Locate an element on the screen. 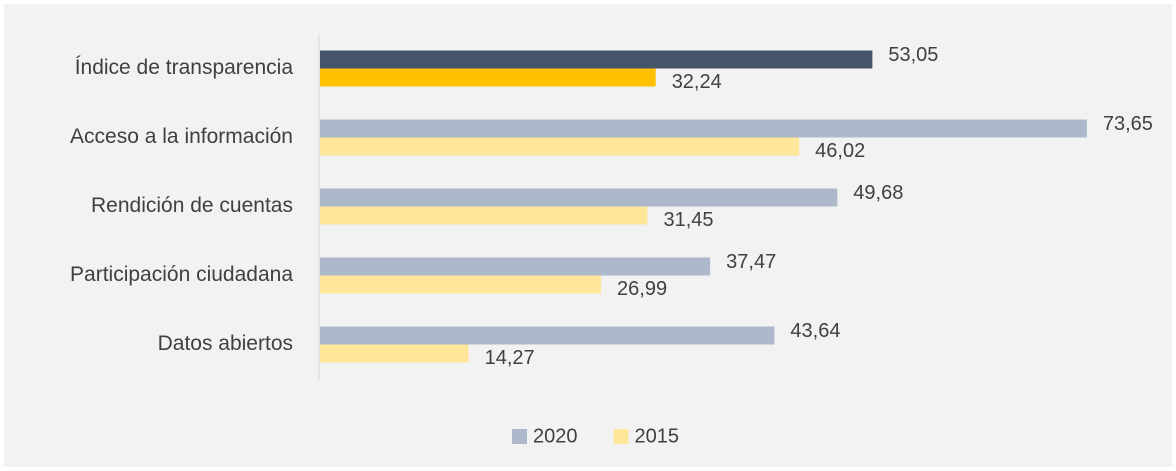  value-label: 32,24 is located at coordinates (697, 82).